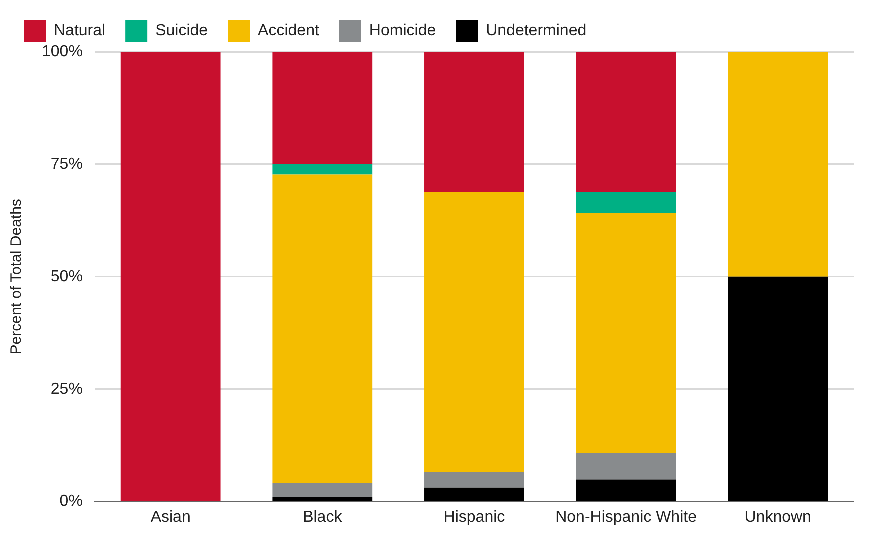 Image resolution: width=884 pixels, height=537 pixels. Describe the element at coordinates (62, 51) in the screenshot. I see `y-tick-label: 100%` at that location.